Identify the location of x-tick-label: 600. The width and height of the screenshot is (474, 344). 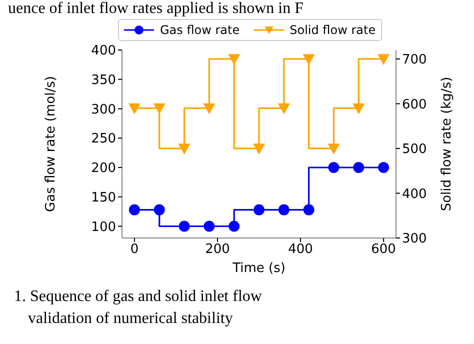
(383, 250).